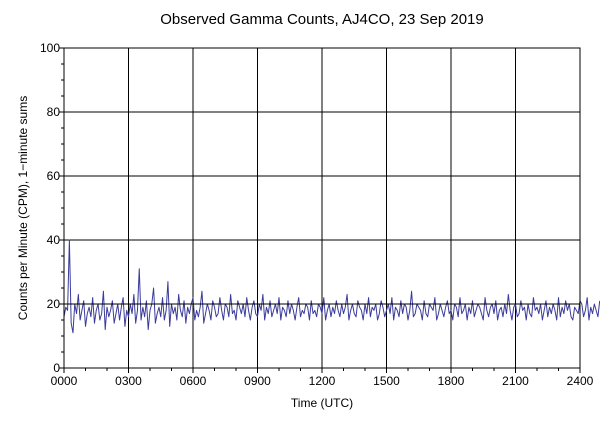 The image size is (600, 428). Describe the element at coordinates (23, 208) in the screenshot. I see `y-axis-label: Counts per Minute (CPM), 1−minute sums` at that location.